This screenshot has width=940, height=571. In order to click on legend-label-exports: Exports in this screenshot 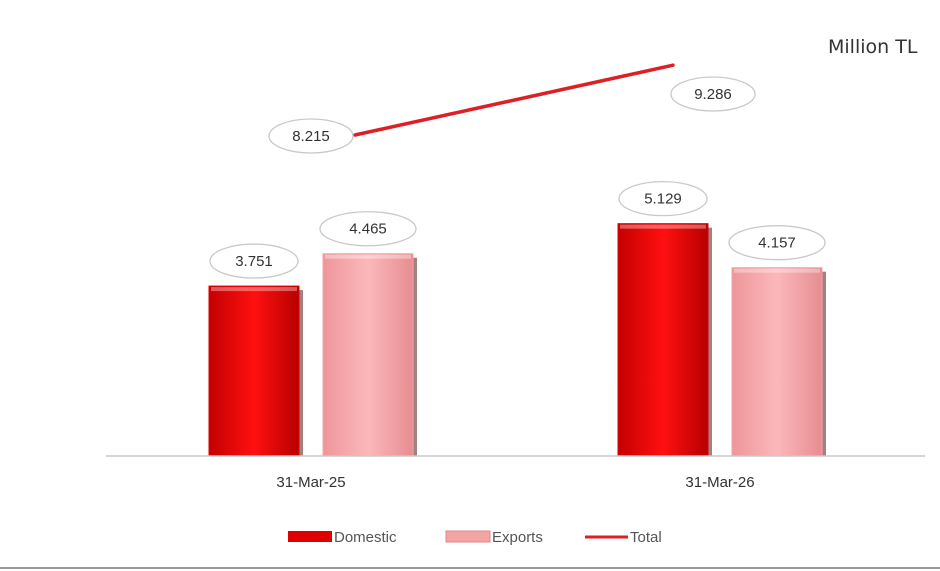, I will do `click(517, 537)`.